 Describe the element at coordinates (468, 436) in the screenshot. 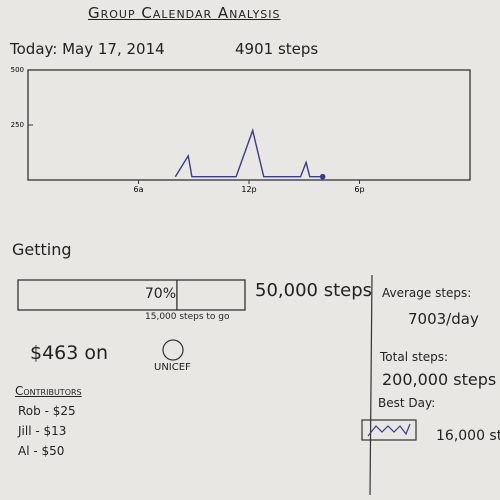

I see `best-value: 16,000 steps` at that location.